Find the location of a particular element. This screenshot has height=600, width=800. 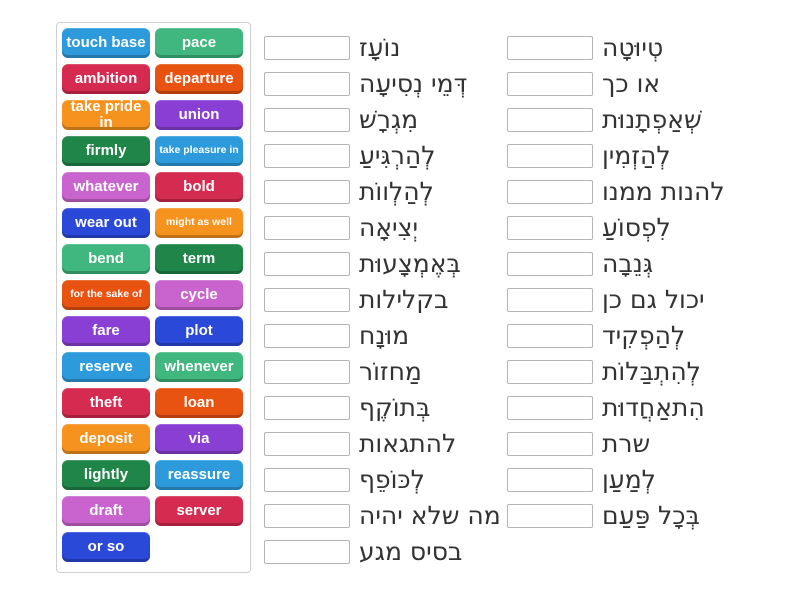

word-tile: or so is located at coordinates (106, 547).